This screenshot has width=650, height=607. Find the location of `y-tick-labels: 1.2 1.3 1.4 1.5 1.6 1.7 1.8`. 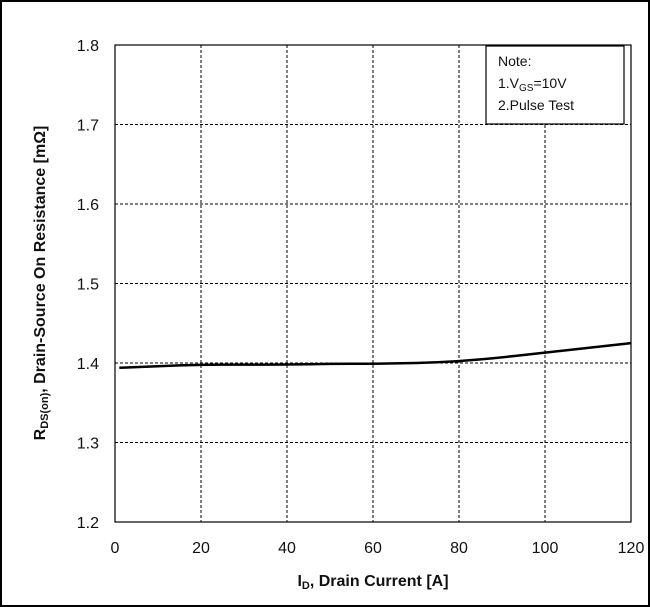

y-tick-labels: 1.2 1.3 1.4 1.5 1.6 1.7 1.8 is located at coordinates (88, 285).